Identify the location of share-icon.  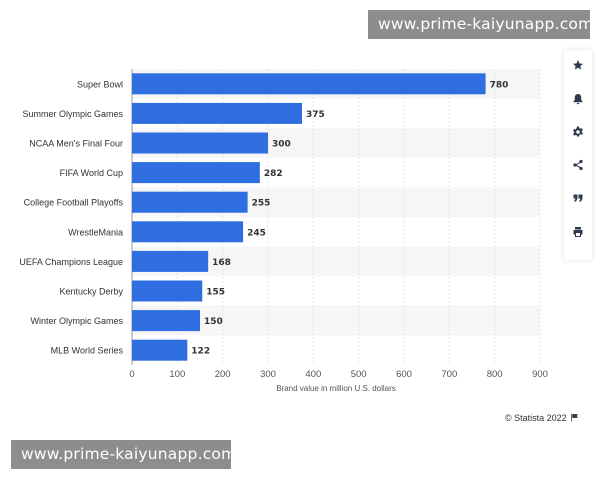
(578, 167).